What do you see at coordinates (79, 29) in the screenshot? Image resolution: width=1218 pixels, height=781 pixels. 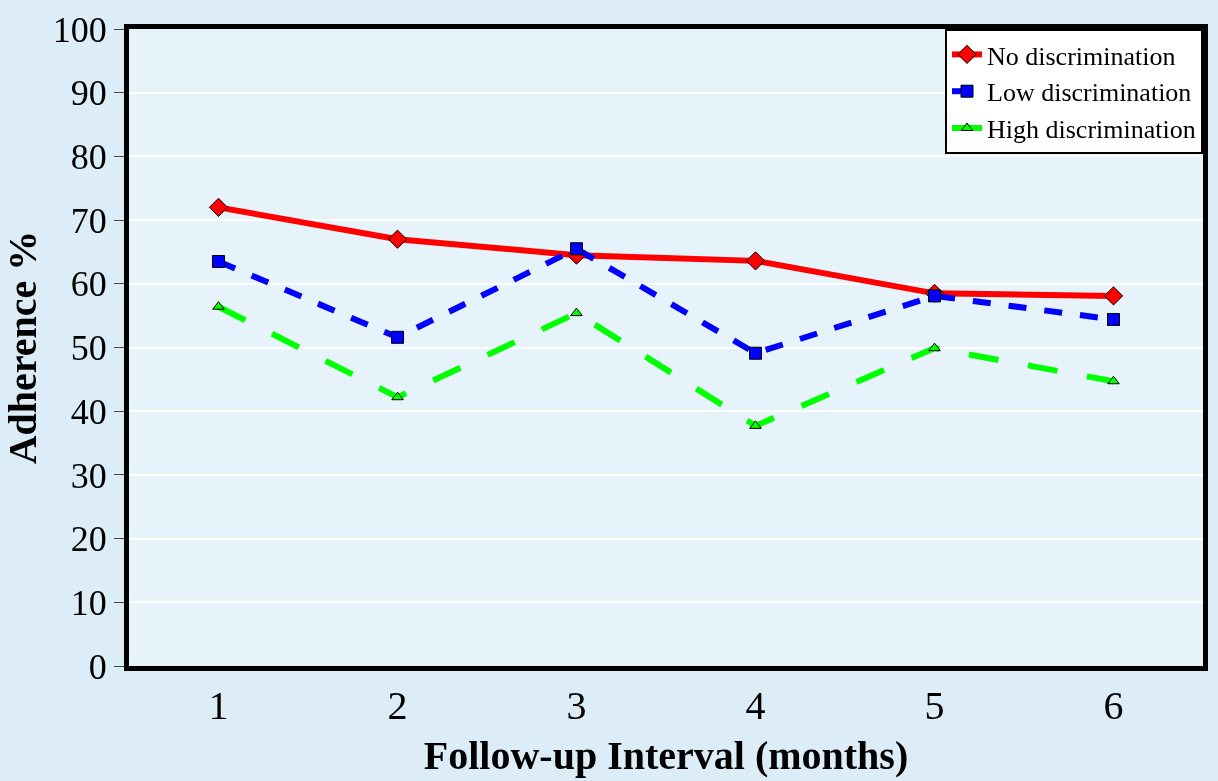 I see `y-tick-label: 100` at bounding box center [79, 29].